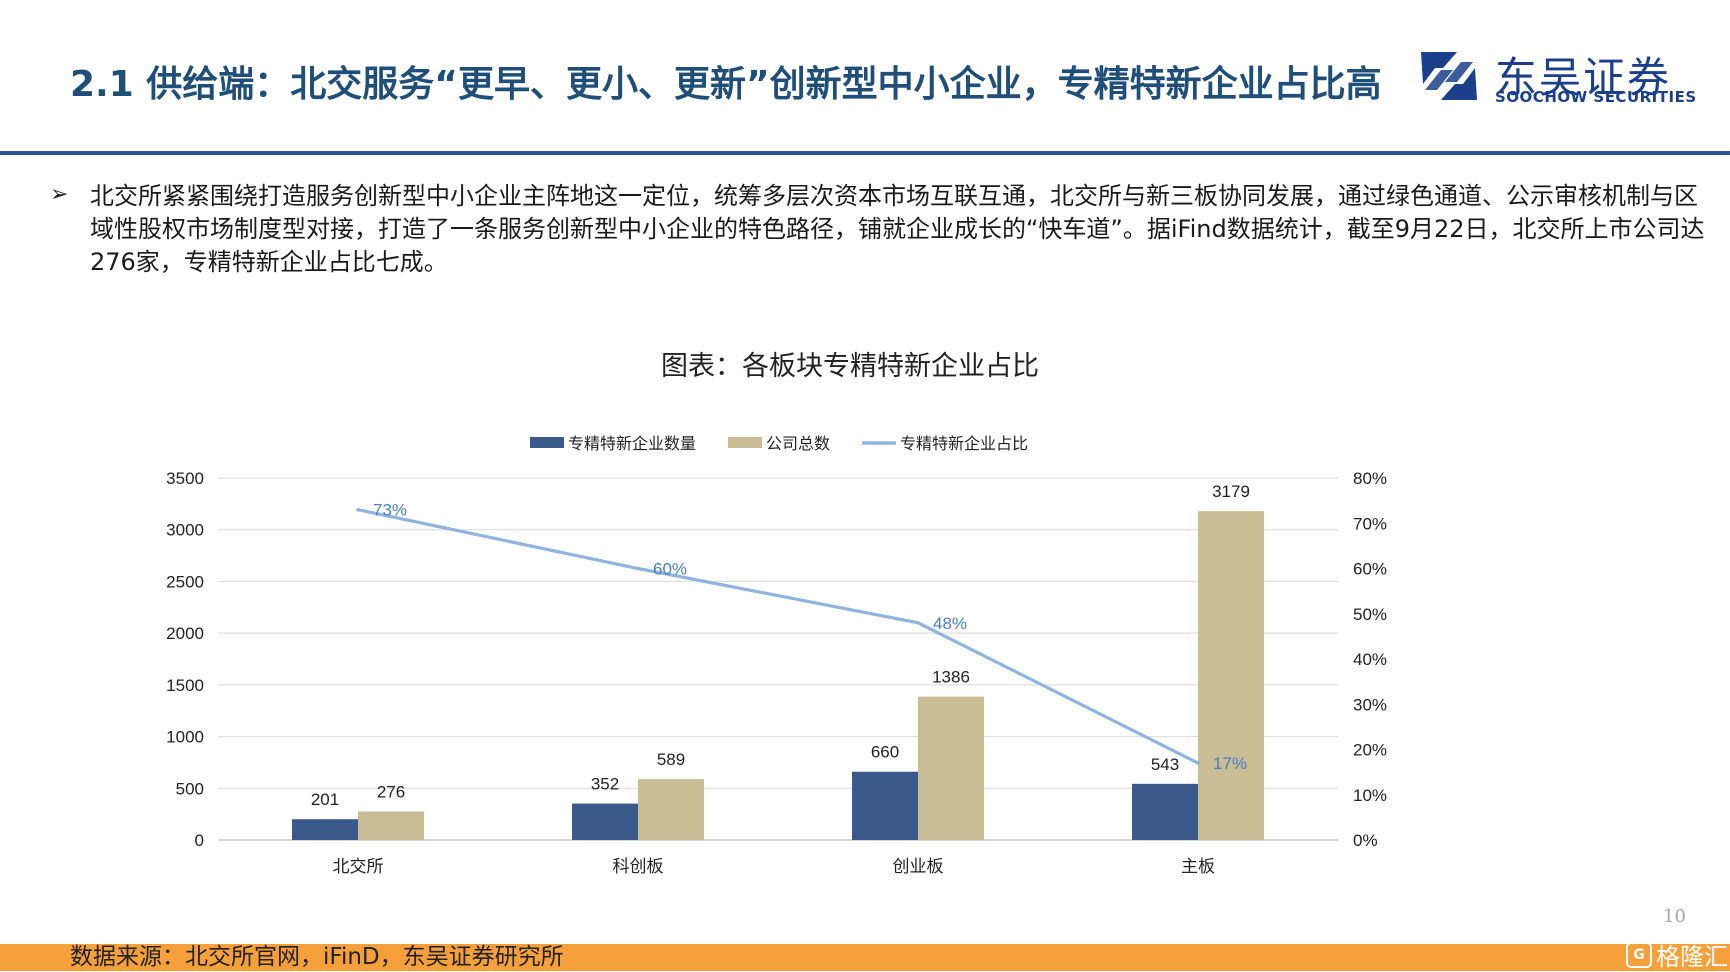 This screenshot has width=1730, height=972. Describe the element at coordinates (1370, 750) in the screenshot. I see `y-right-tick-label: 20%` at that location.